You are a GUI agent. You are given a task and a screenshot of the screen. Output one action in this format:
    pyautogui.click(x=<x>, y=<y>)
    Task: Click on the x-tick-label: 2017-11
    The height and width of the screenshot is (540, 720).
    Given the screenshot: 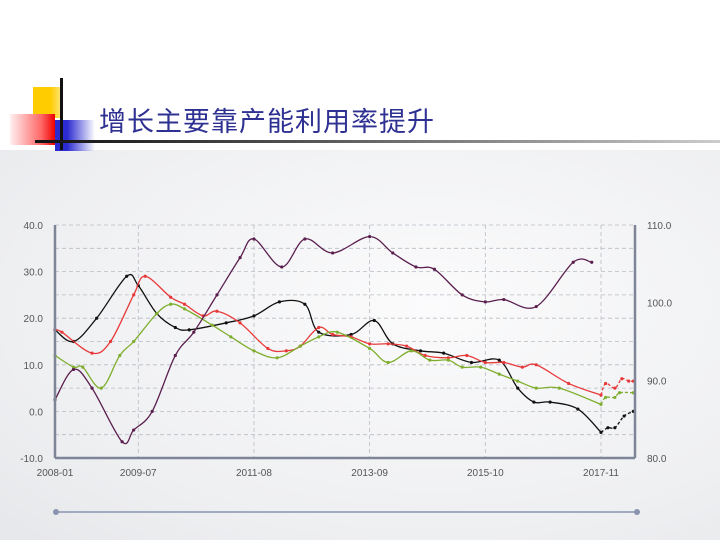 What is the action you would take?
    pyautogui.click(x=601, y=473)
    